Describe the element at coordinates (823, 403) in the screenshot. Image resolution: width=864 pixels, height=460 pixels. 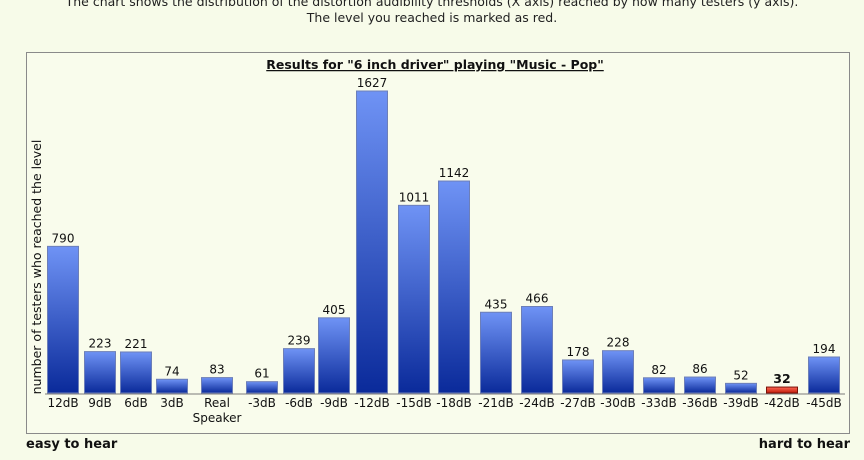
I see `x-tick-label: -45dB` at that location.